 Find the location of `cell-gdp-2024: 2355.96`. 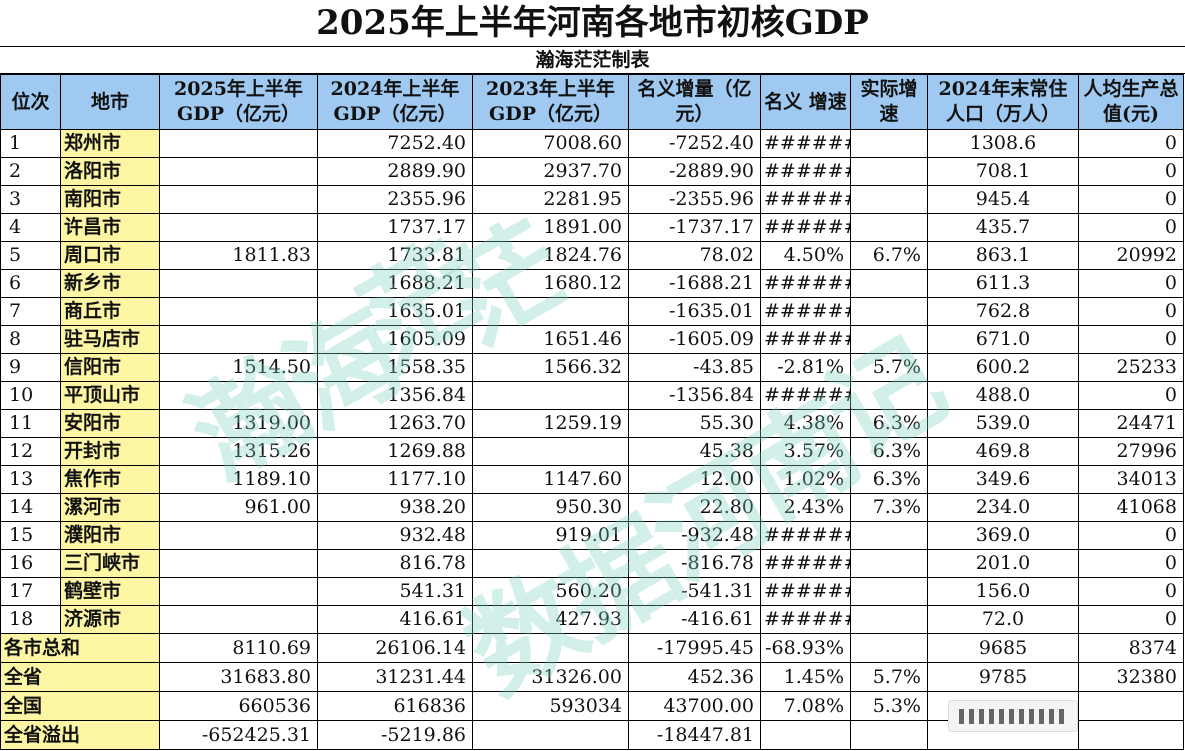

cell-gdp-2024: 2355.96 is located at coordinates (395, 199).